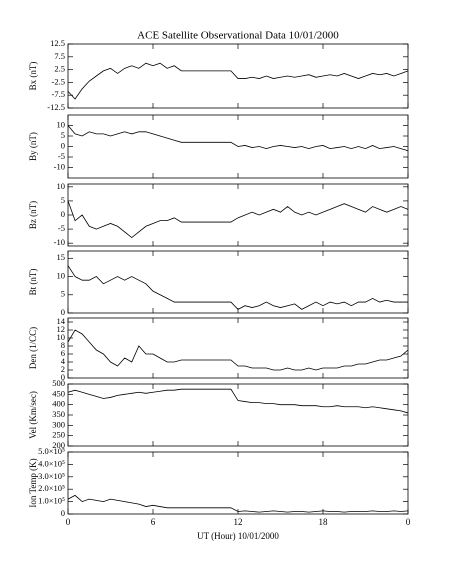 The image size is (454, 567). Describe the element at coordinates (58, 81) in the screenshot. I see `y-tick-label: -2.5` at that location.